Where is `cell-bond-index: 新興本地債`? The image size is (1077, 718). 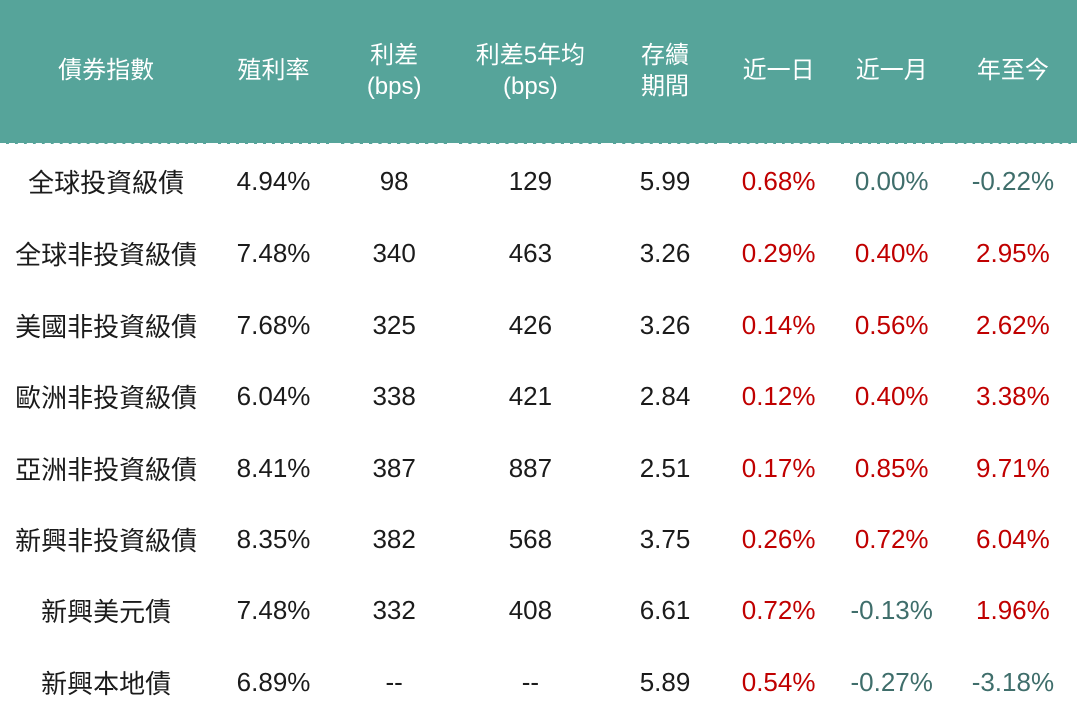
cell-bond-index: 新興本地債 is located at coordinates (106, 683).